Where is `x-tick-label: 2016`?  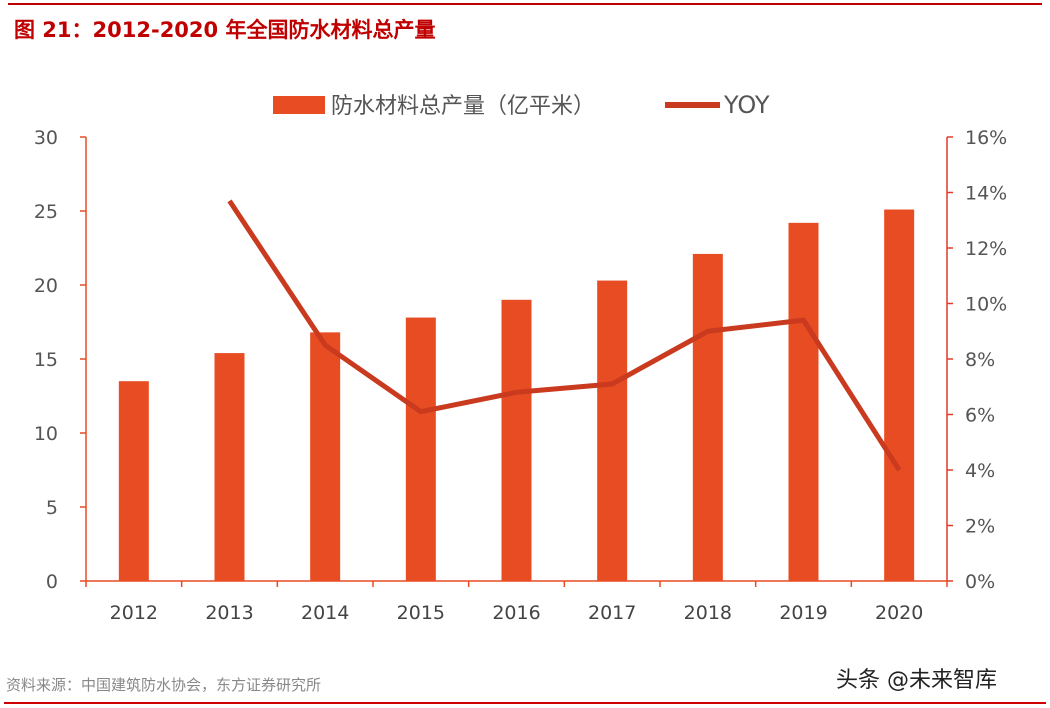
x-tick-label: 2016 is located at coordinates (516, 613).